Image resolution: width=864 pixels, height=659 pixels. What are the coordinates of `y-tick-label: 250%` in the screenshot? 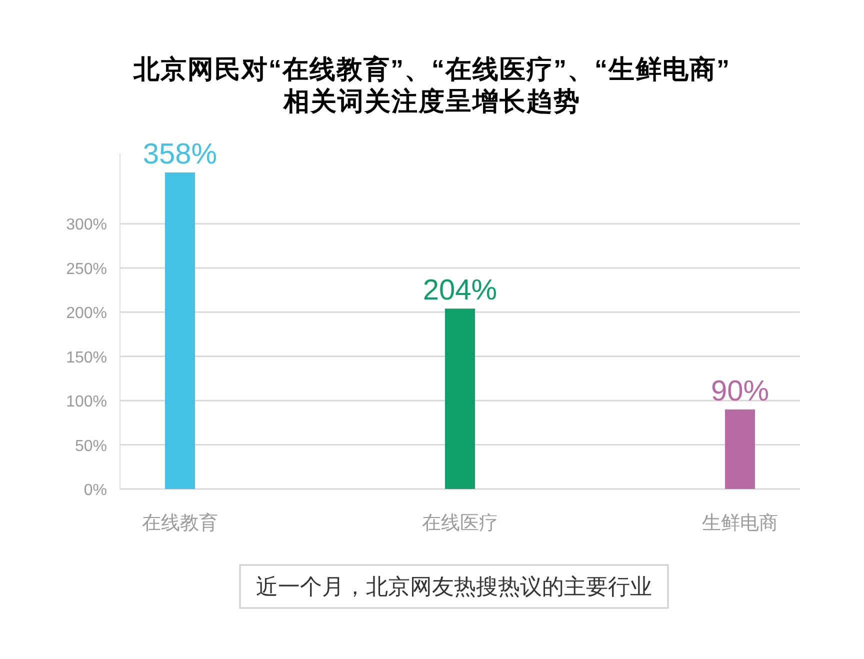 It's located at (86, 269).